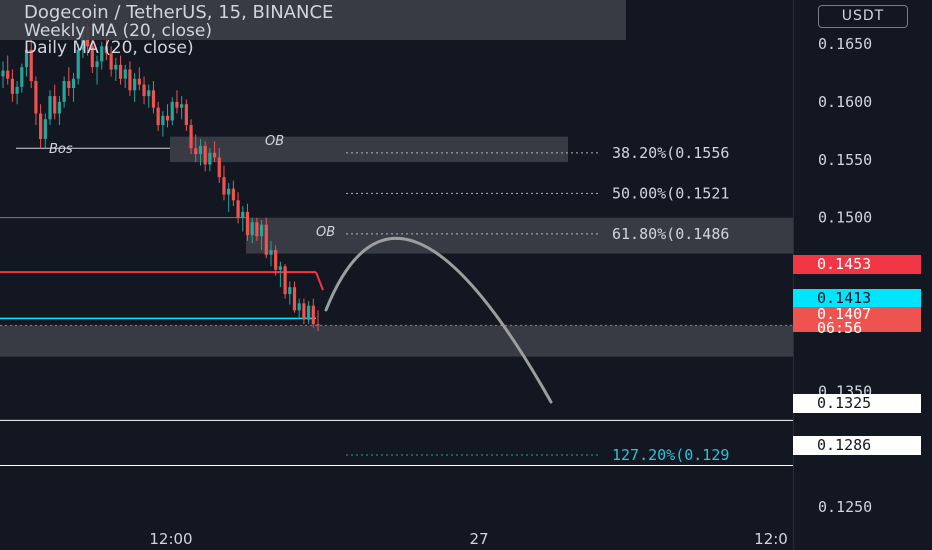 This screenshot has width=932, height=550. What do you see at coordinates (519, 235) in the screenshot?
I see `ob-lower-zone` at bounding box center [519, 235].